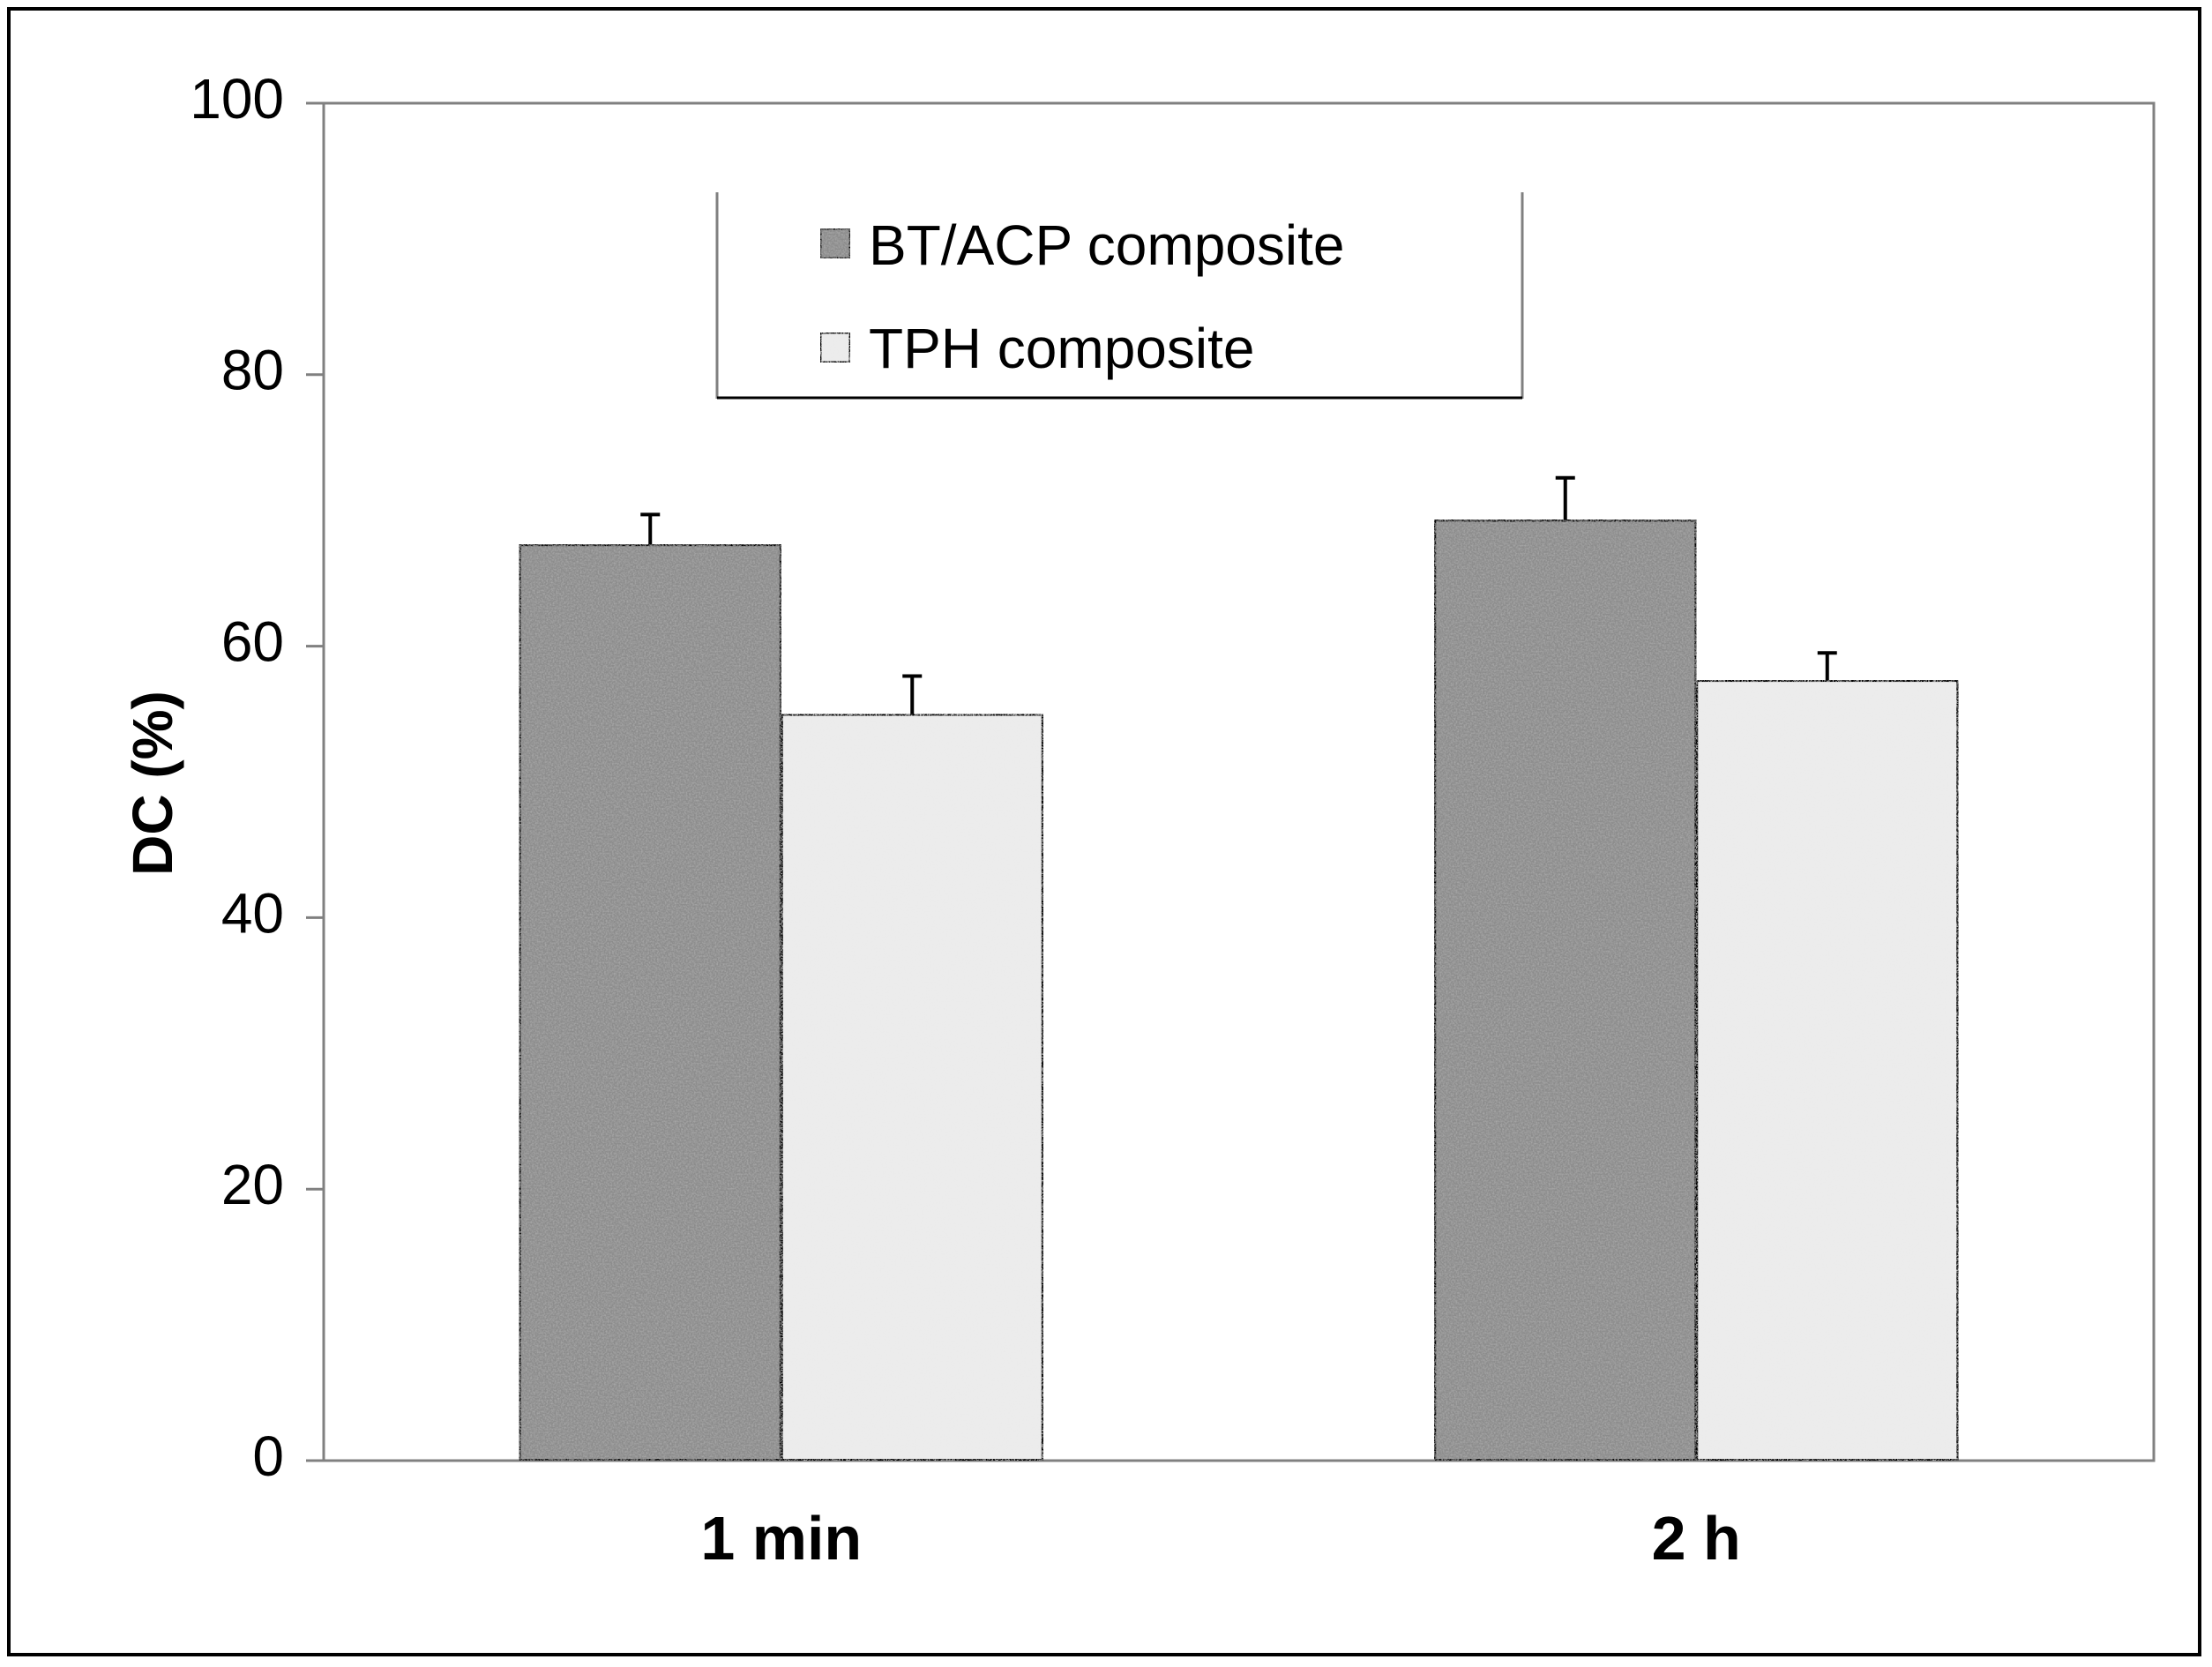 This screenshot has height=1667, width=2212. What do you see at coordinates (152, 783) in the screenshot?
I see `y-axis-title: DC (%)` at bounding box center [152, 783].